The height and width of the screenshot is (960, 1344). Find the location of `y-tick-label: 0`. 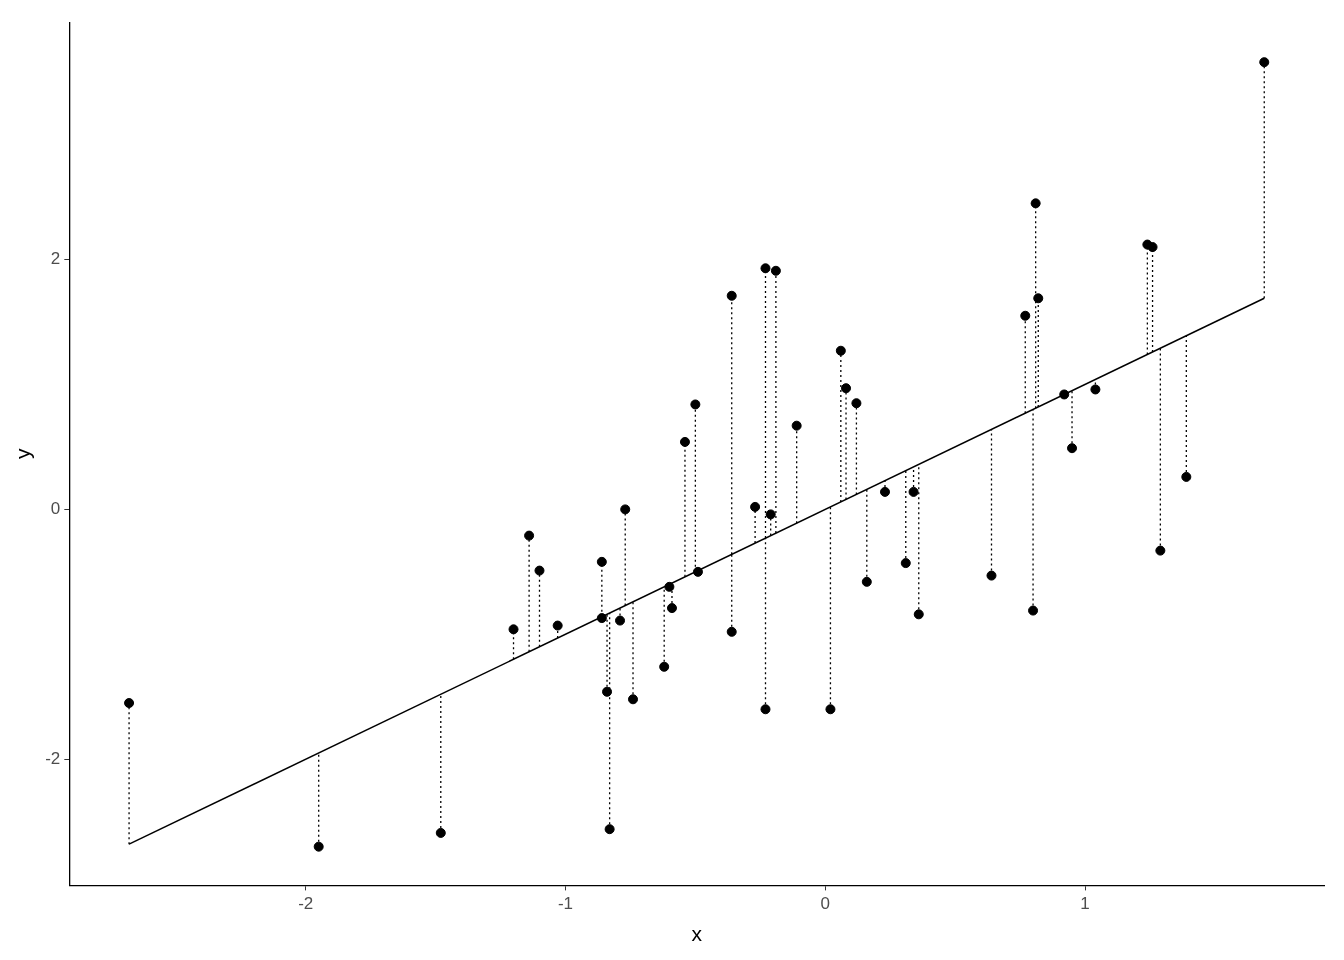

y-tick-label: 0 is located at coordinates (55, 509).